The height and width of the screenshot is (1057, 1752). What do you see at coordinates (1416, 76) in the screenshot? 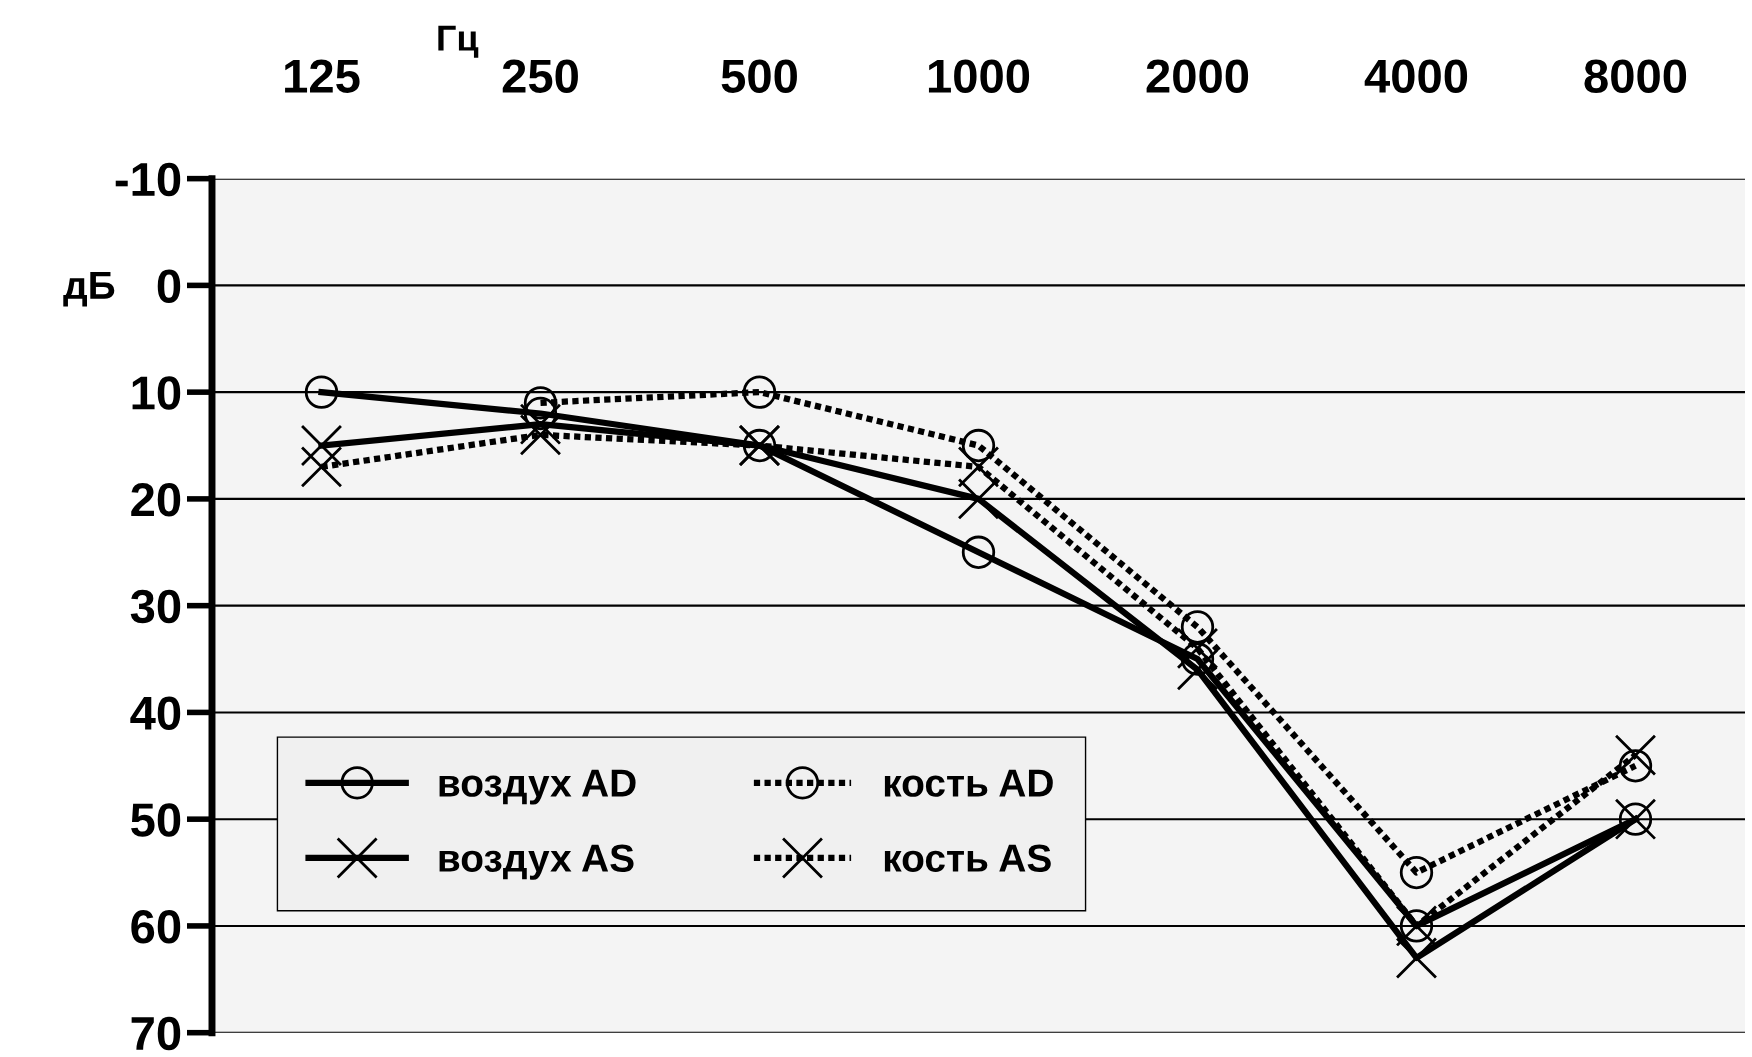
I see `x-tick-label: 4000` at bounding box center [1416, 76].